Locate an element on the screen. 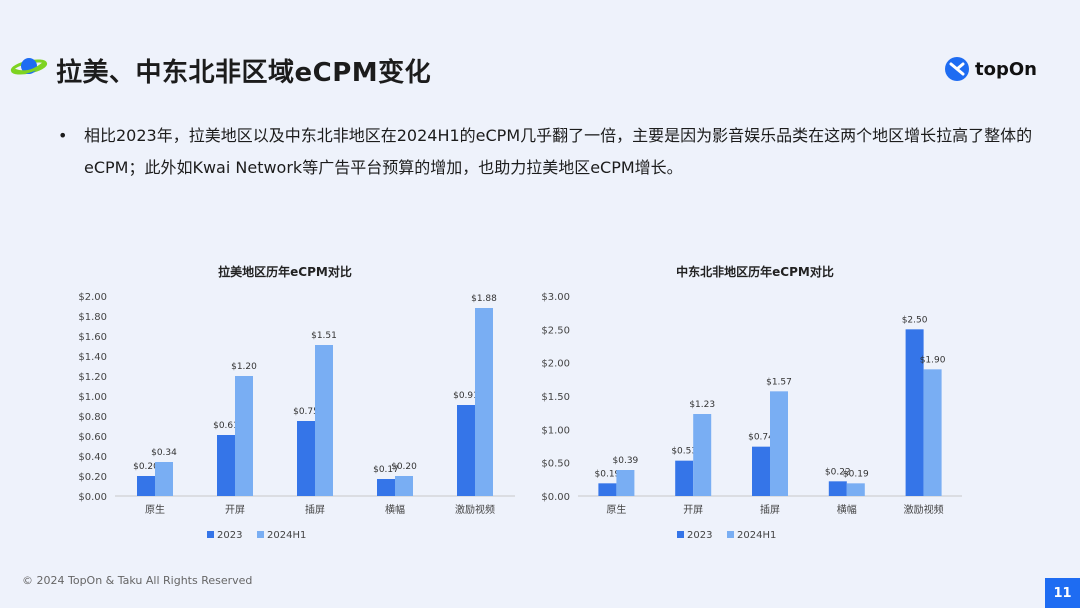  data-label: $0.22 is located at coordinates (838, 472).